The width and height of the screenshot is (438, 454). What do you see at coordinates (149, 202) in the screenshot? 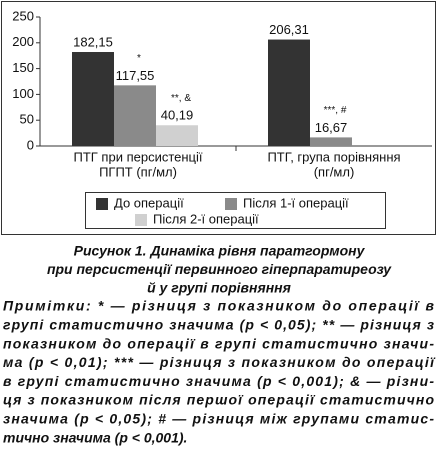
I see `legend-label: До операції` at bounding box center [149, 202].